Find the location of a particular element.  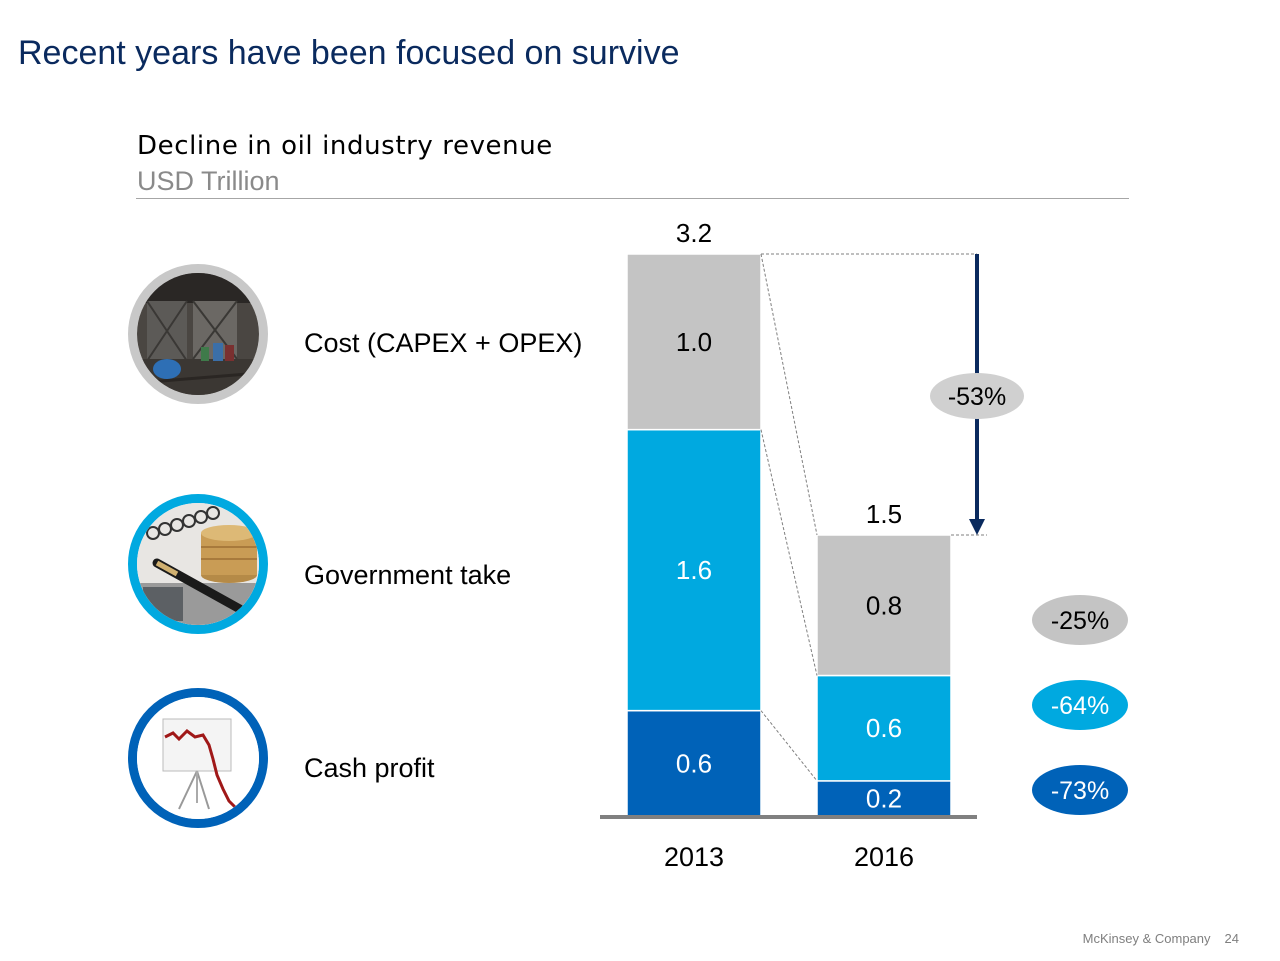

change-label-0: -73% is located at coordinates (1080, 791).